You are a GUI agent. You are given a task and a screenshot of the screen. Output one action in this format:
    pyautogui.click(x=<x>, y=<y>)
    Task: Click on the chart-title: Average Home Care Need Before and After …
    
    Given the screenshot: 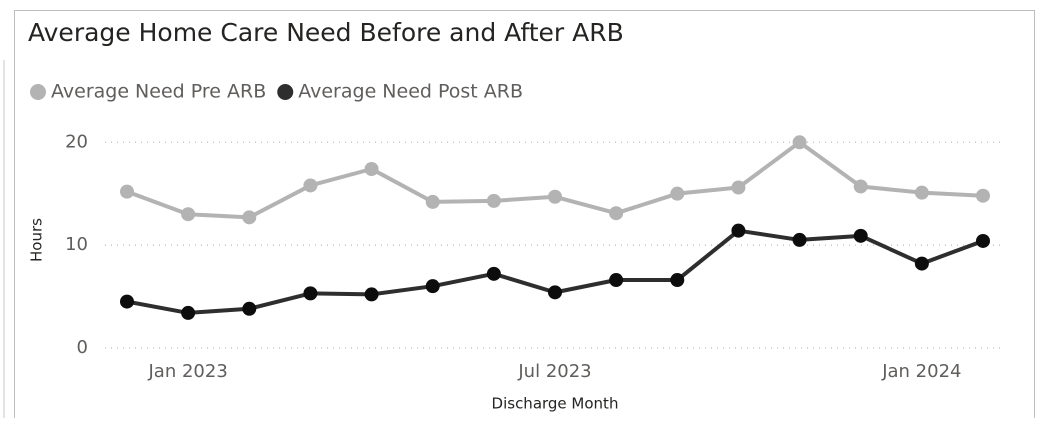 What is the action you would take?
    pyautogui.click(x=326, y=32)
    